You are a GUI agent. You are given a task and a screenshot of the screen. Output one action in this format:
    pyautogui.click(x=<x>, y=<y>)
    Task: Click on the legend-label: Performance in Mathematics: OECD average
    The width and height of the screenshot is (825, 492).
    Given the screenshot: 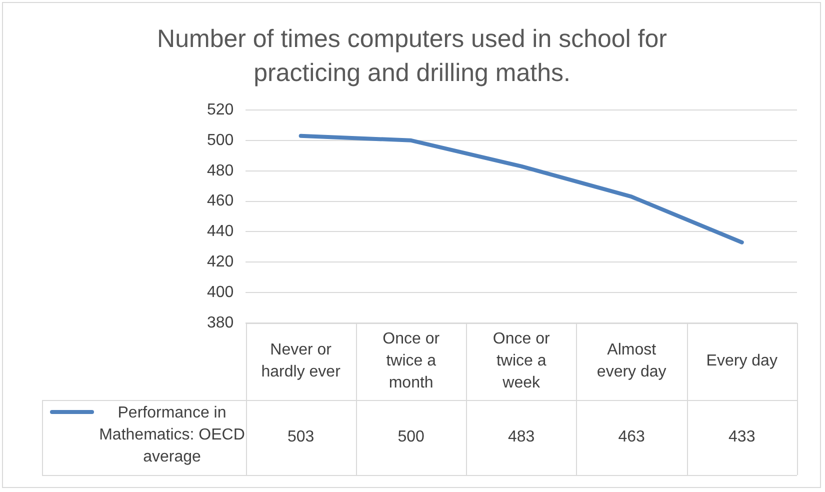 What is the action you would take?
    pyautogui.click(x=172, y=435)
    